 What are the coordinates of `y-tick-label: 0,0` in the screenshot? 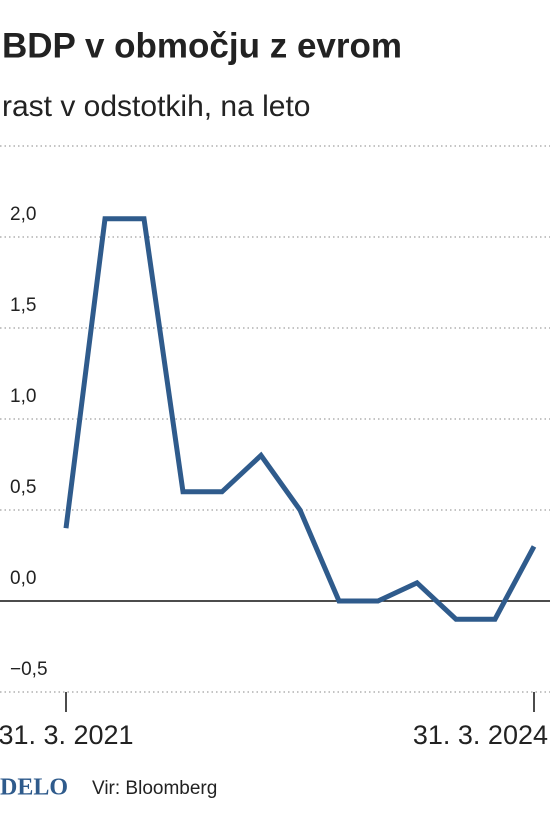 It's located at (23, 578).